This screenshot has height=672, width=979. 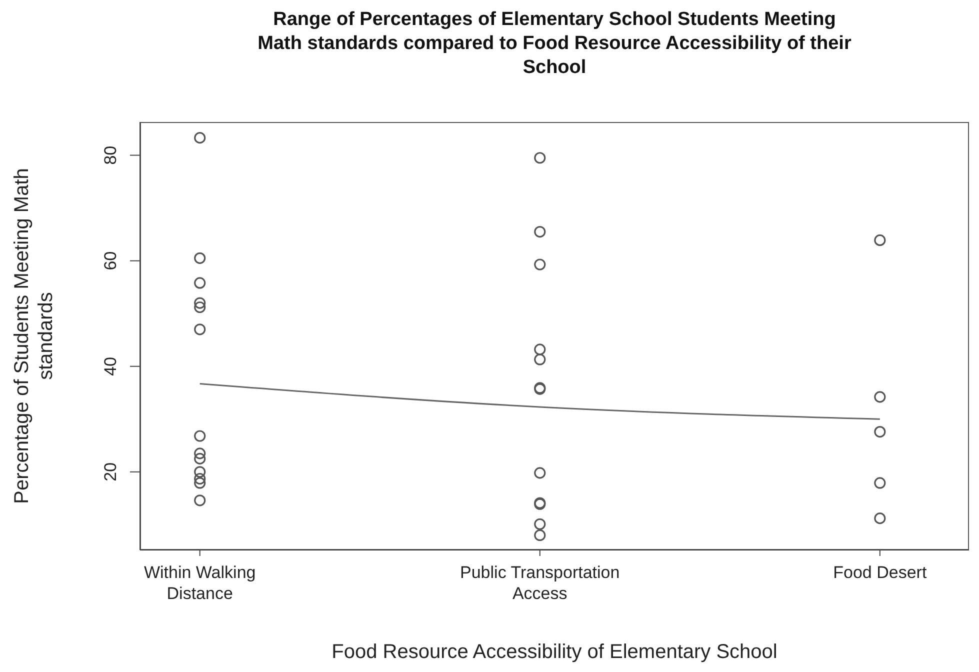 I want to click on x-tick-label: Public Transportation Access, so click(x=540, y=583).